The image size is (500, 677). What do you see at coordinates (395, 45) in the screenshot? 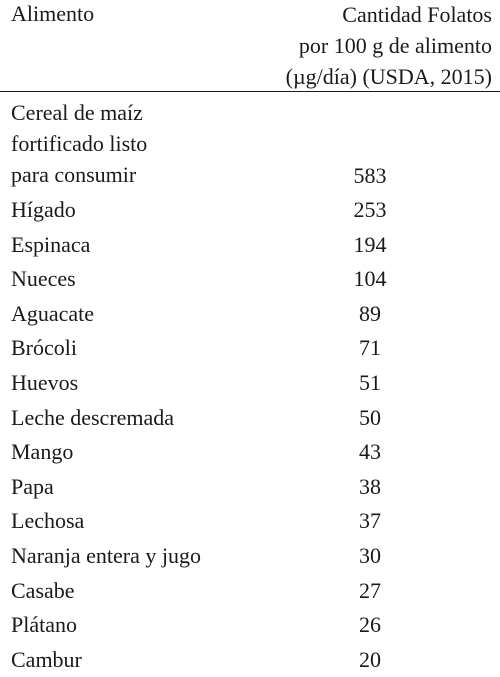
I see `header-folate-line-2: por 100 g de alimento` at bounding box center [395, 45].